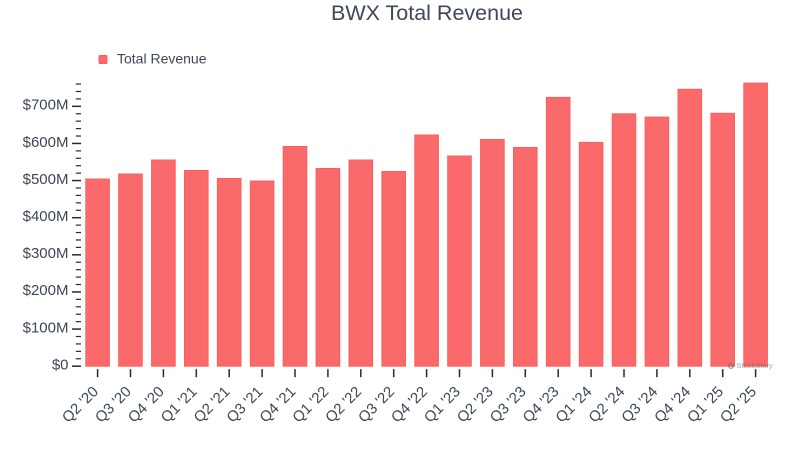 This screenshot has width=800, height=450. I want to click on svg-text: Q4 '24, so click(672, 404).